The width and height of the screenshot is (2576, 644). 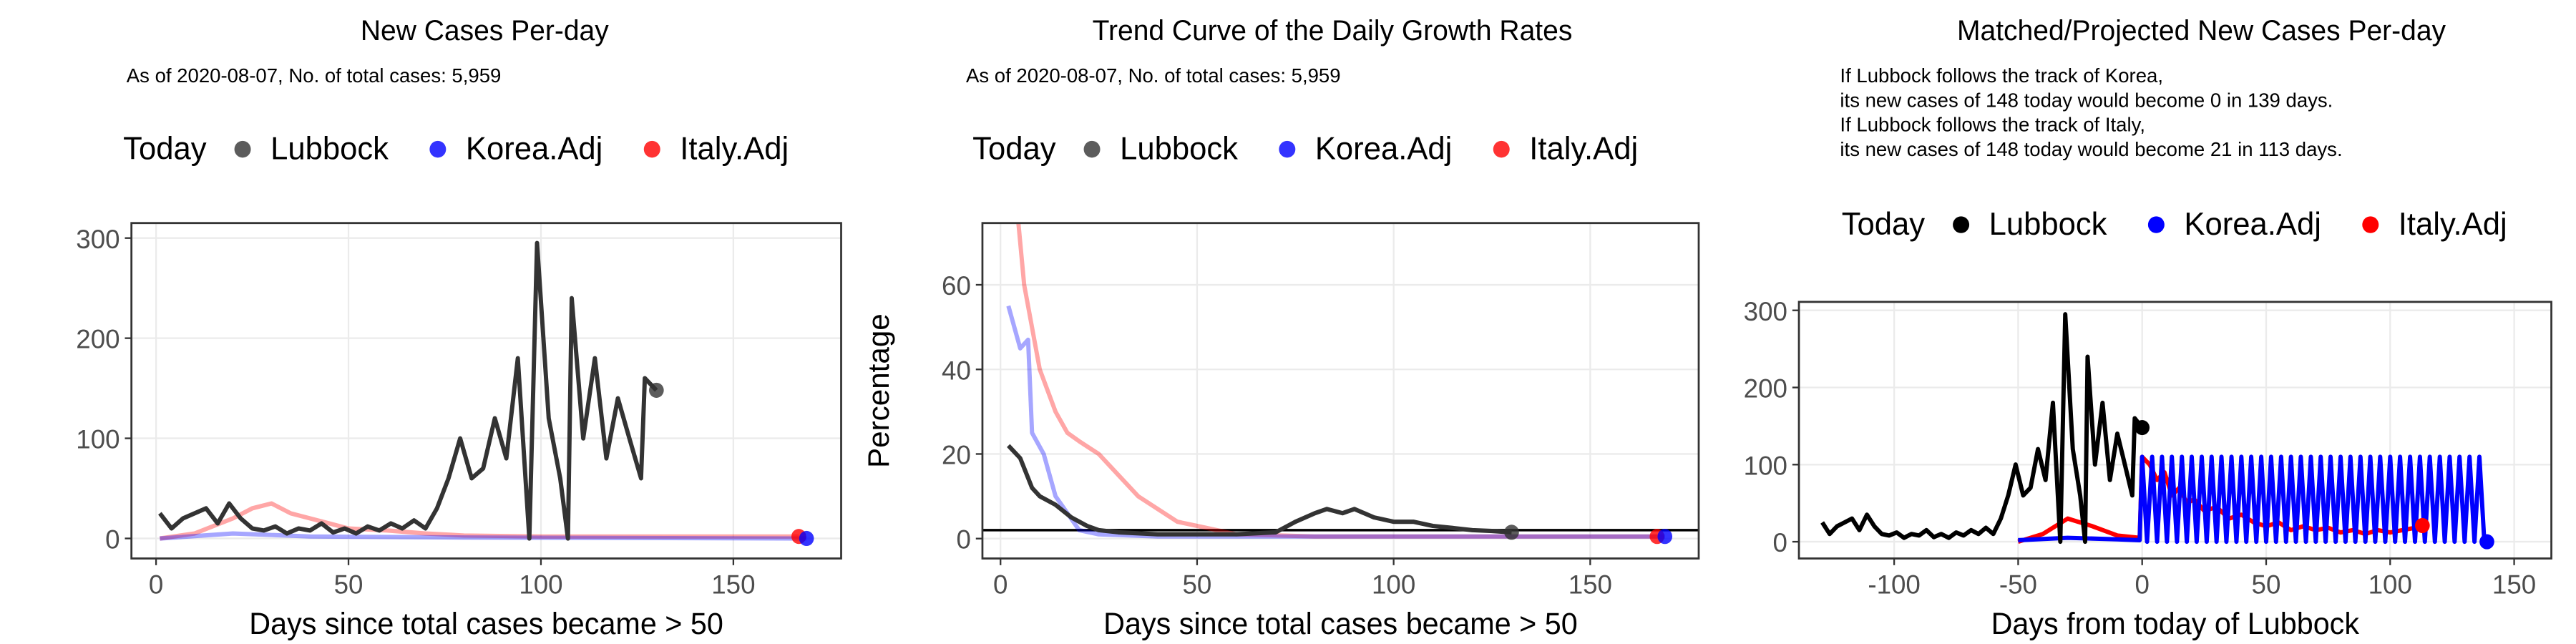 What do you see at coordinates (956, 370) in the screenshot?
I see `y-tick-label: 40` at bounding box center [956, 370].